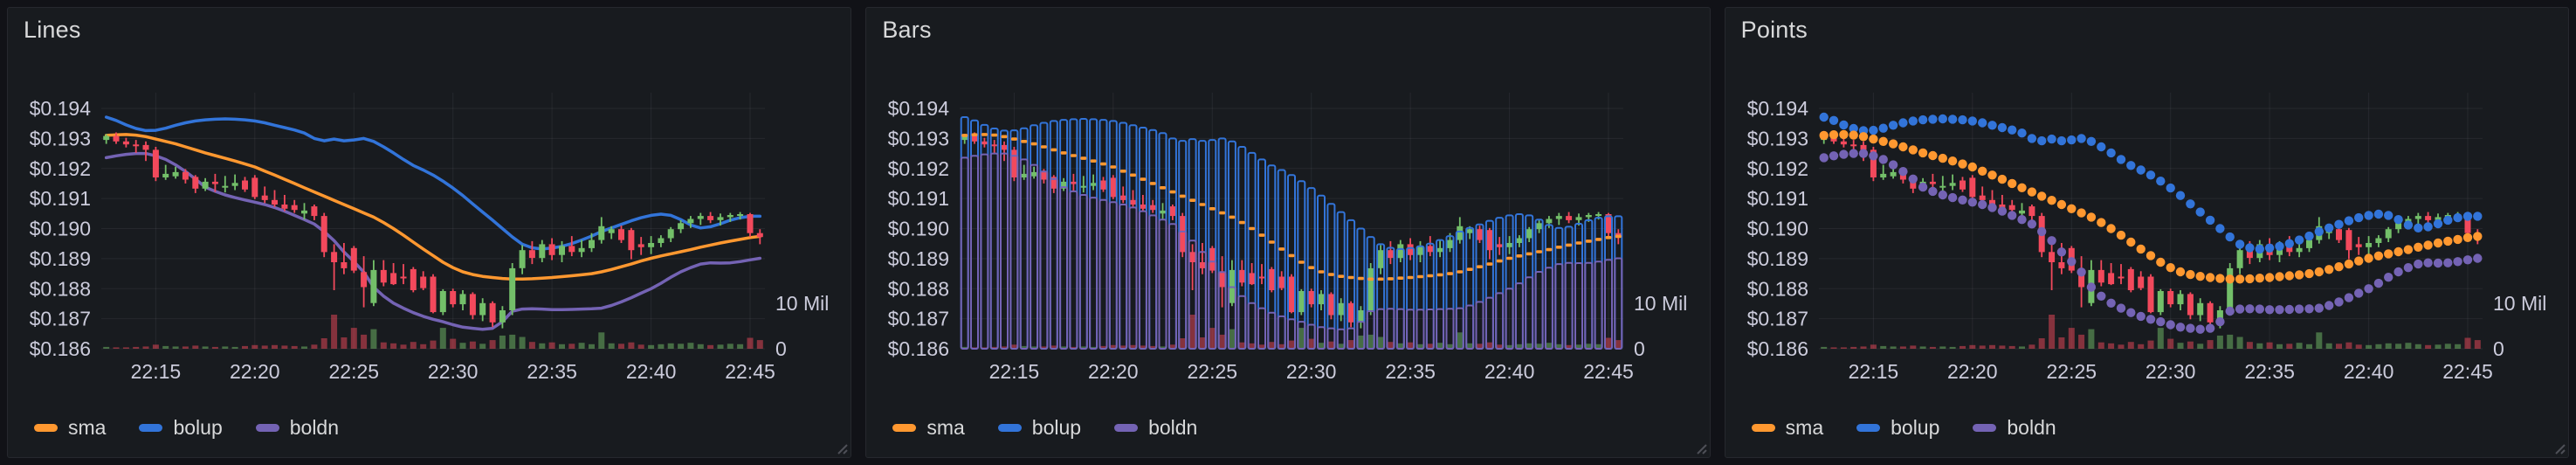 This screenshot has width=2576, height=465. Describe the element at coordinates (1774, 30) in the screenshot. I see `panel-title: Points` at that location.